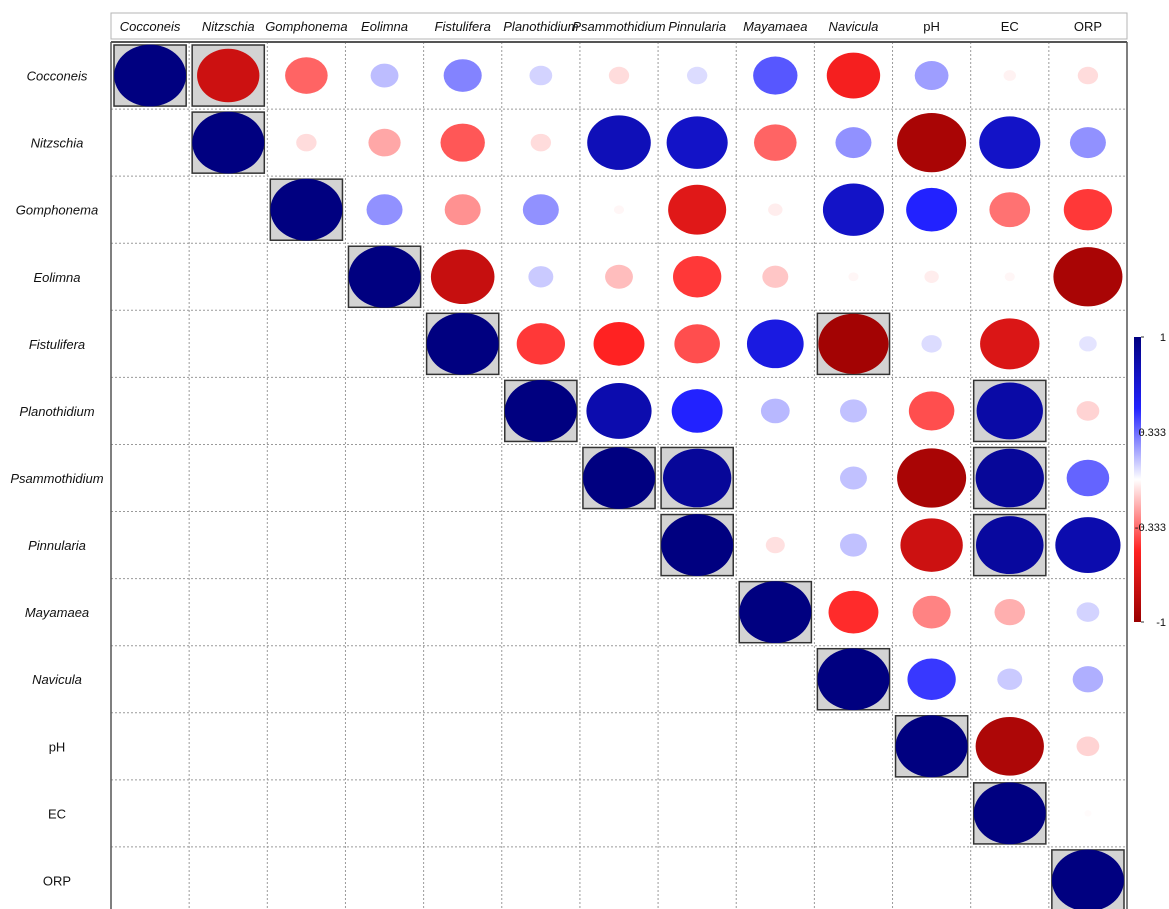  I want to click on column-label: Gomphonema, so click(306, 26).